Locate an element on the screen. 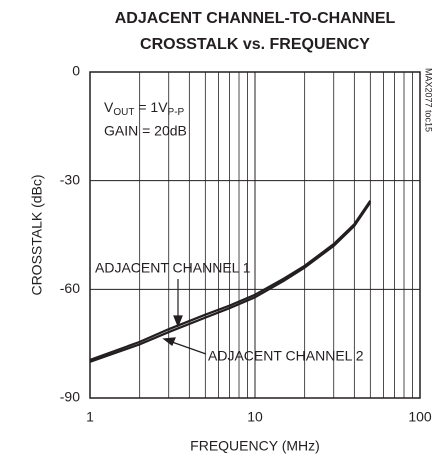 The image size is (448, 468). y-axis-label: CROSSTALK (dBc) is located at coordinates (37, 234).